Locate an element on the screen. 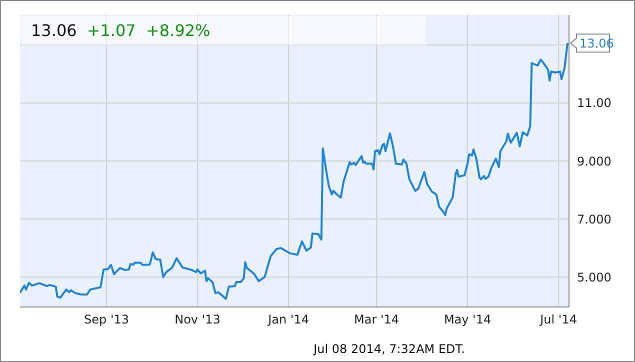  header-panel: 13.06 +1.07 +8.92% is located at coordinates (223, 30).